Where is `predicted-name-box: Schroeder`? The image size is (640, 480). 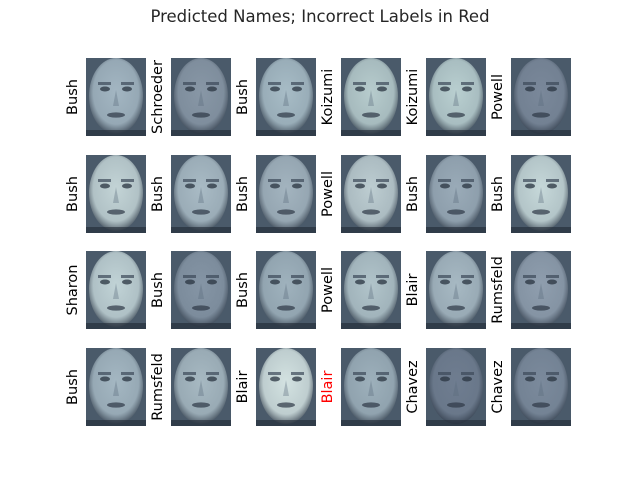
predicted-name-box: Schroeder is located at coordinates (158, 97).